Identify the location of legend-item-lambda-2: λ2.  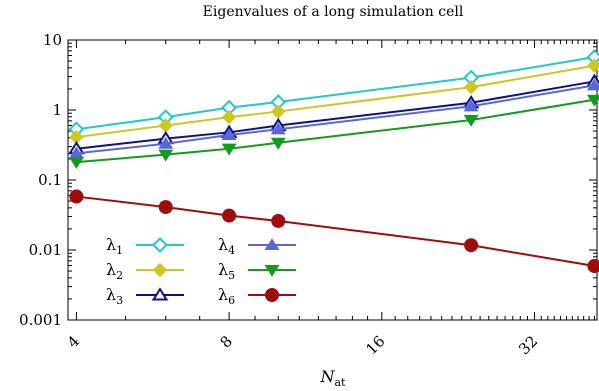
(145, 271).